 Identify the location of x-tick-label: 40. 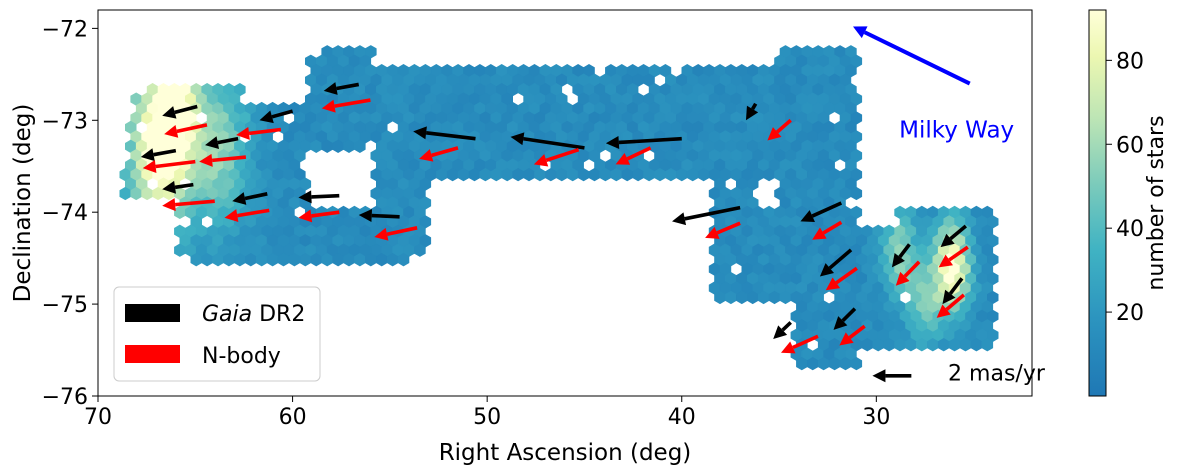
(682, 417).